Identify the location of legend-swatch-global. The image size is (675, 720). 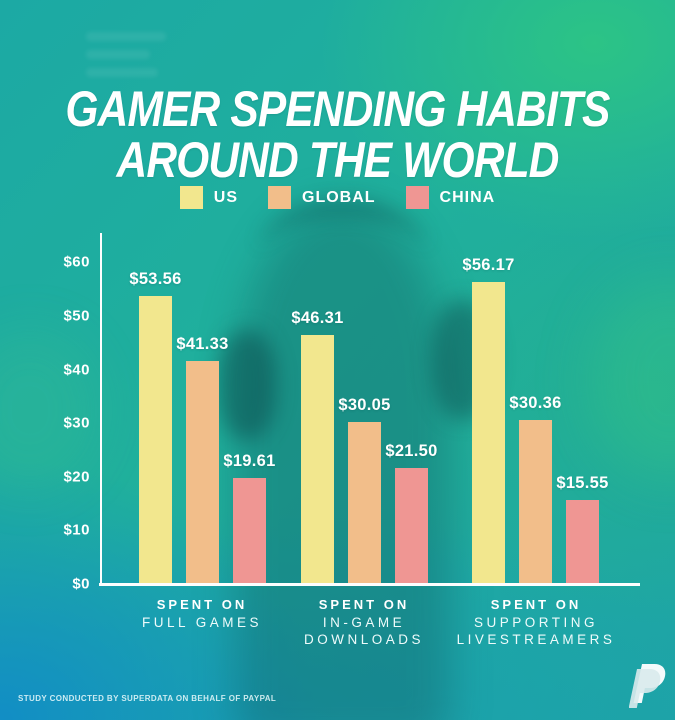
(279, 197).